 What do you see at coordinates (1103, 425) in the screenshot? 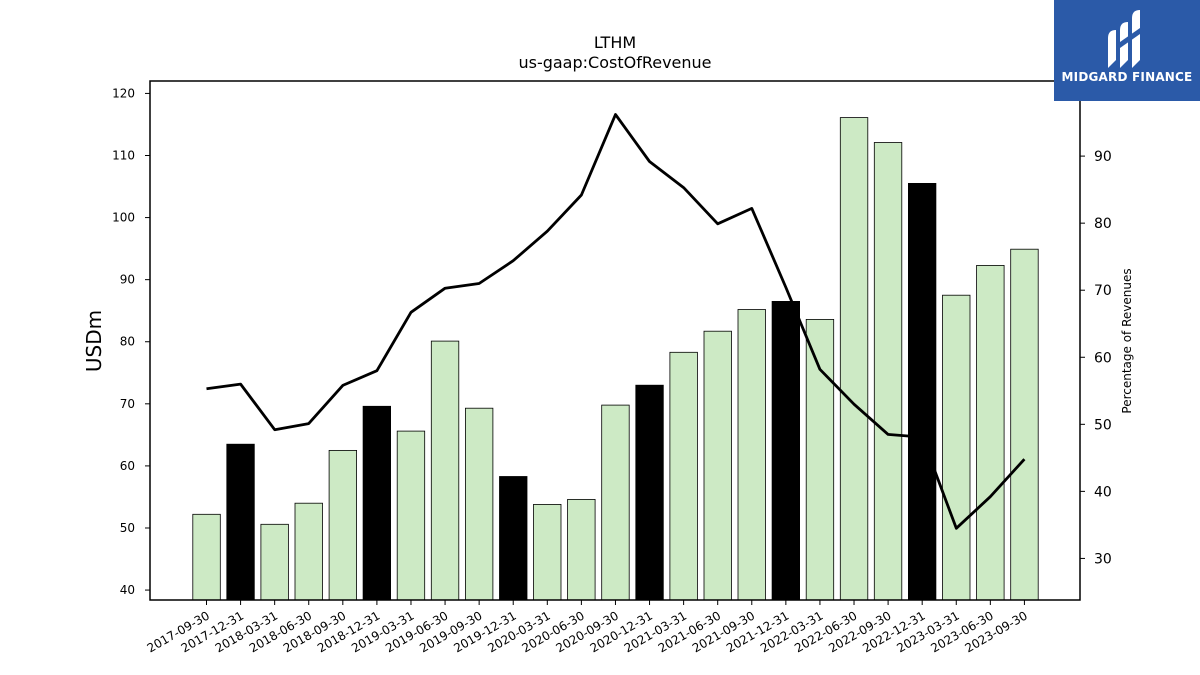
I see `y2-tick-label: 50` at bounding box center [1103, 425].